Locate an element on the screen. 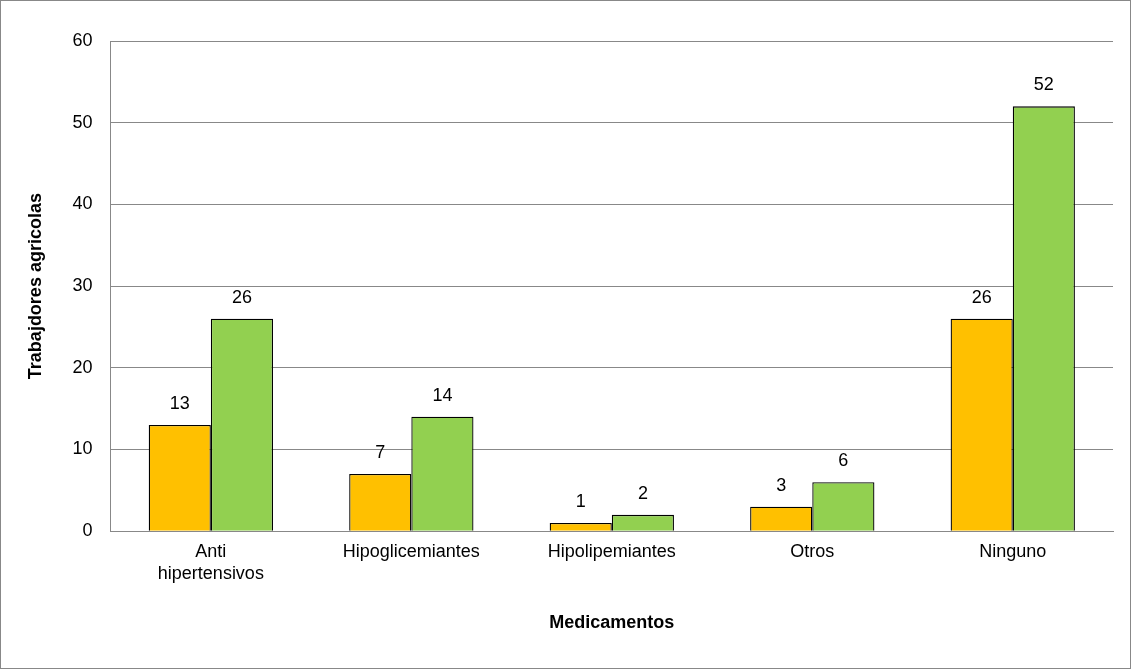 The image size is (1131, 669). y-tick-label: 40 is located at coordinates (82, 203).